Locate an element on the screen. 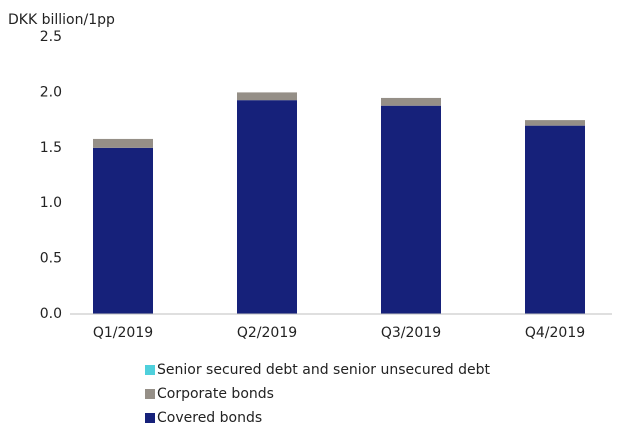 This screenshot has height=427, width=628. y-tick-label: 2.5 is located at coordinates (51, 37).